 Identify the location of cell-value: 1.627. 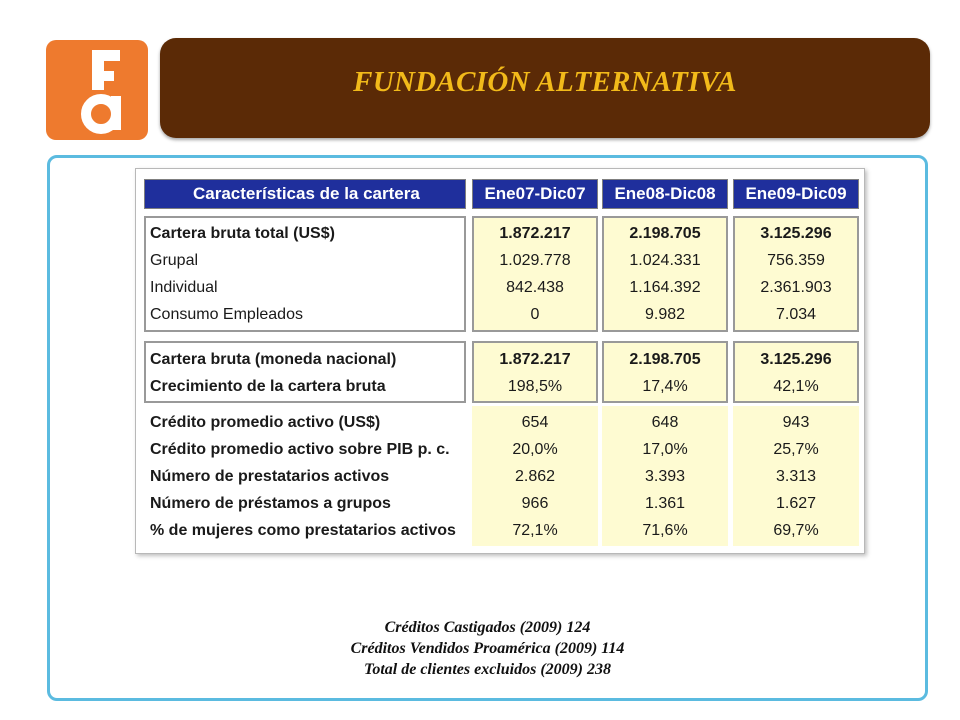
(796, 503).